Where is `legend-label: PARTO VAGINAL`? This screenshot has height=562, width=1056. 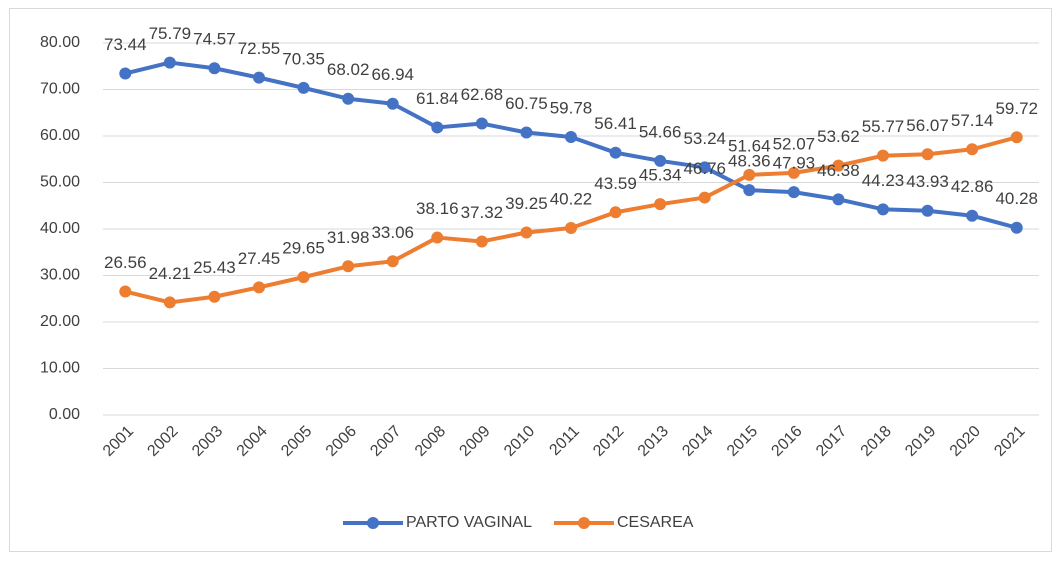
legend-label: PARTO VAGINAL is located at coordinates (469, 522).